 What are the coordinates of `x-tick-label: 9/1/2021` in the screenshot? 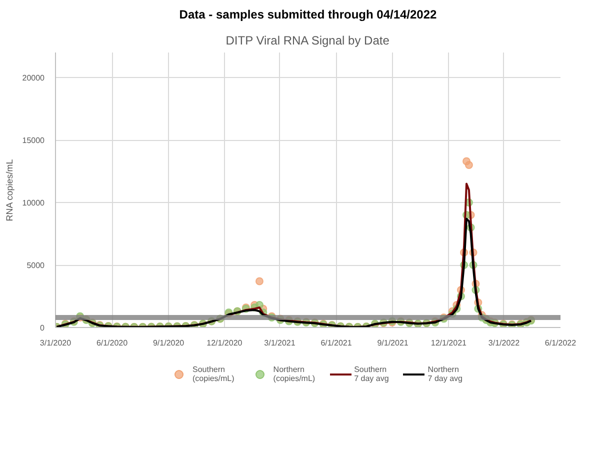 It's located at (393, 343).